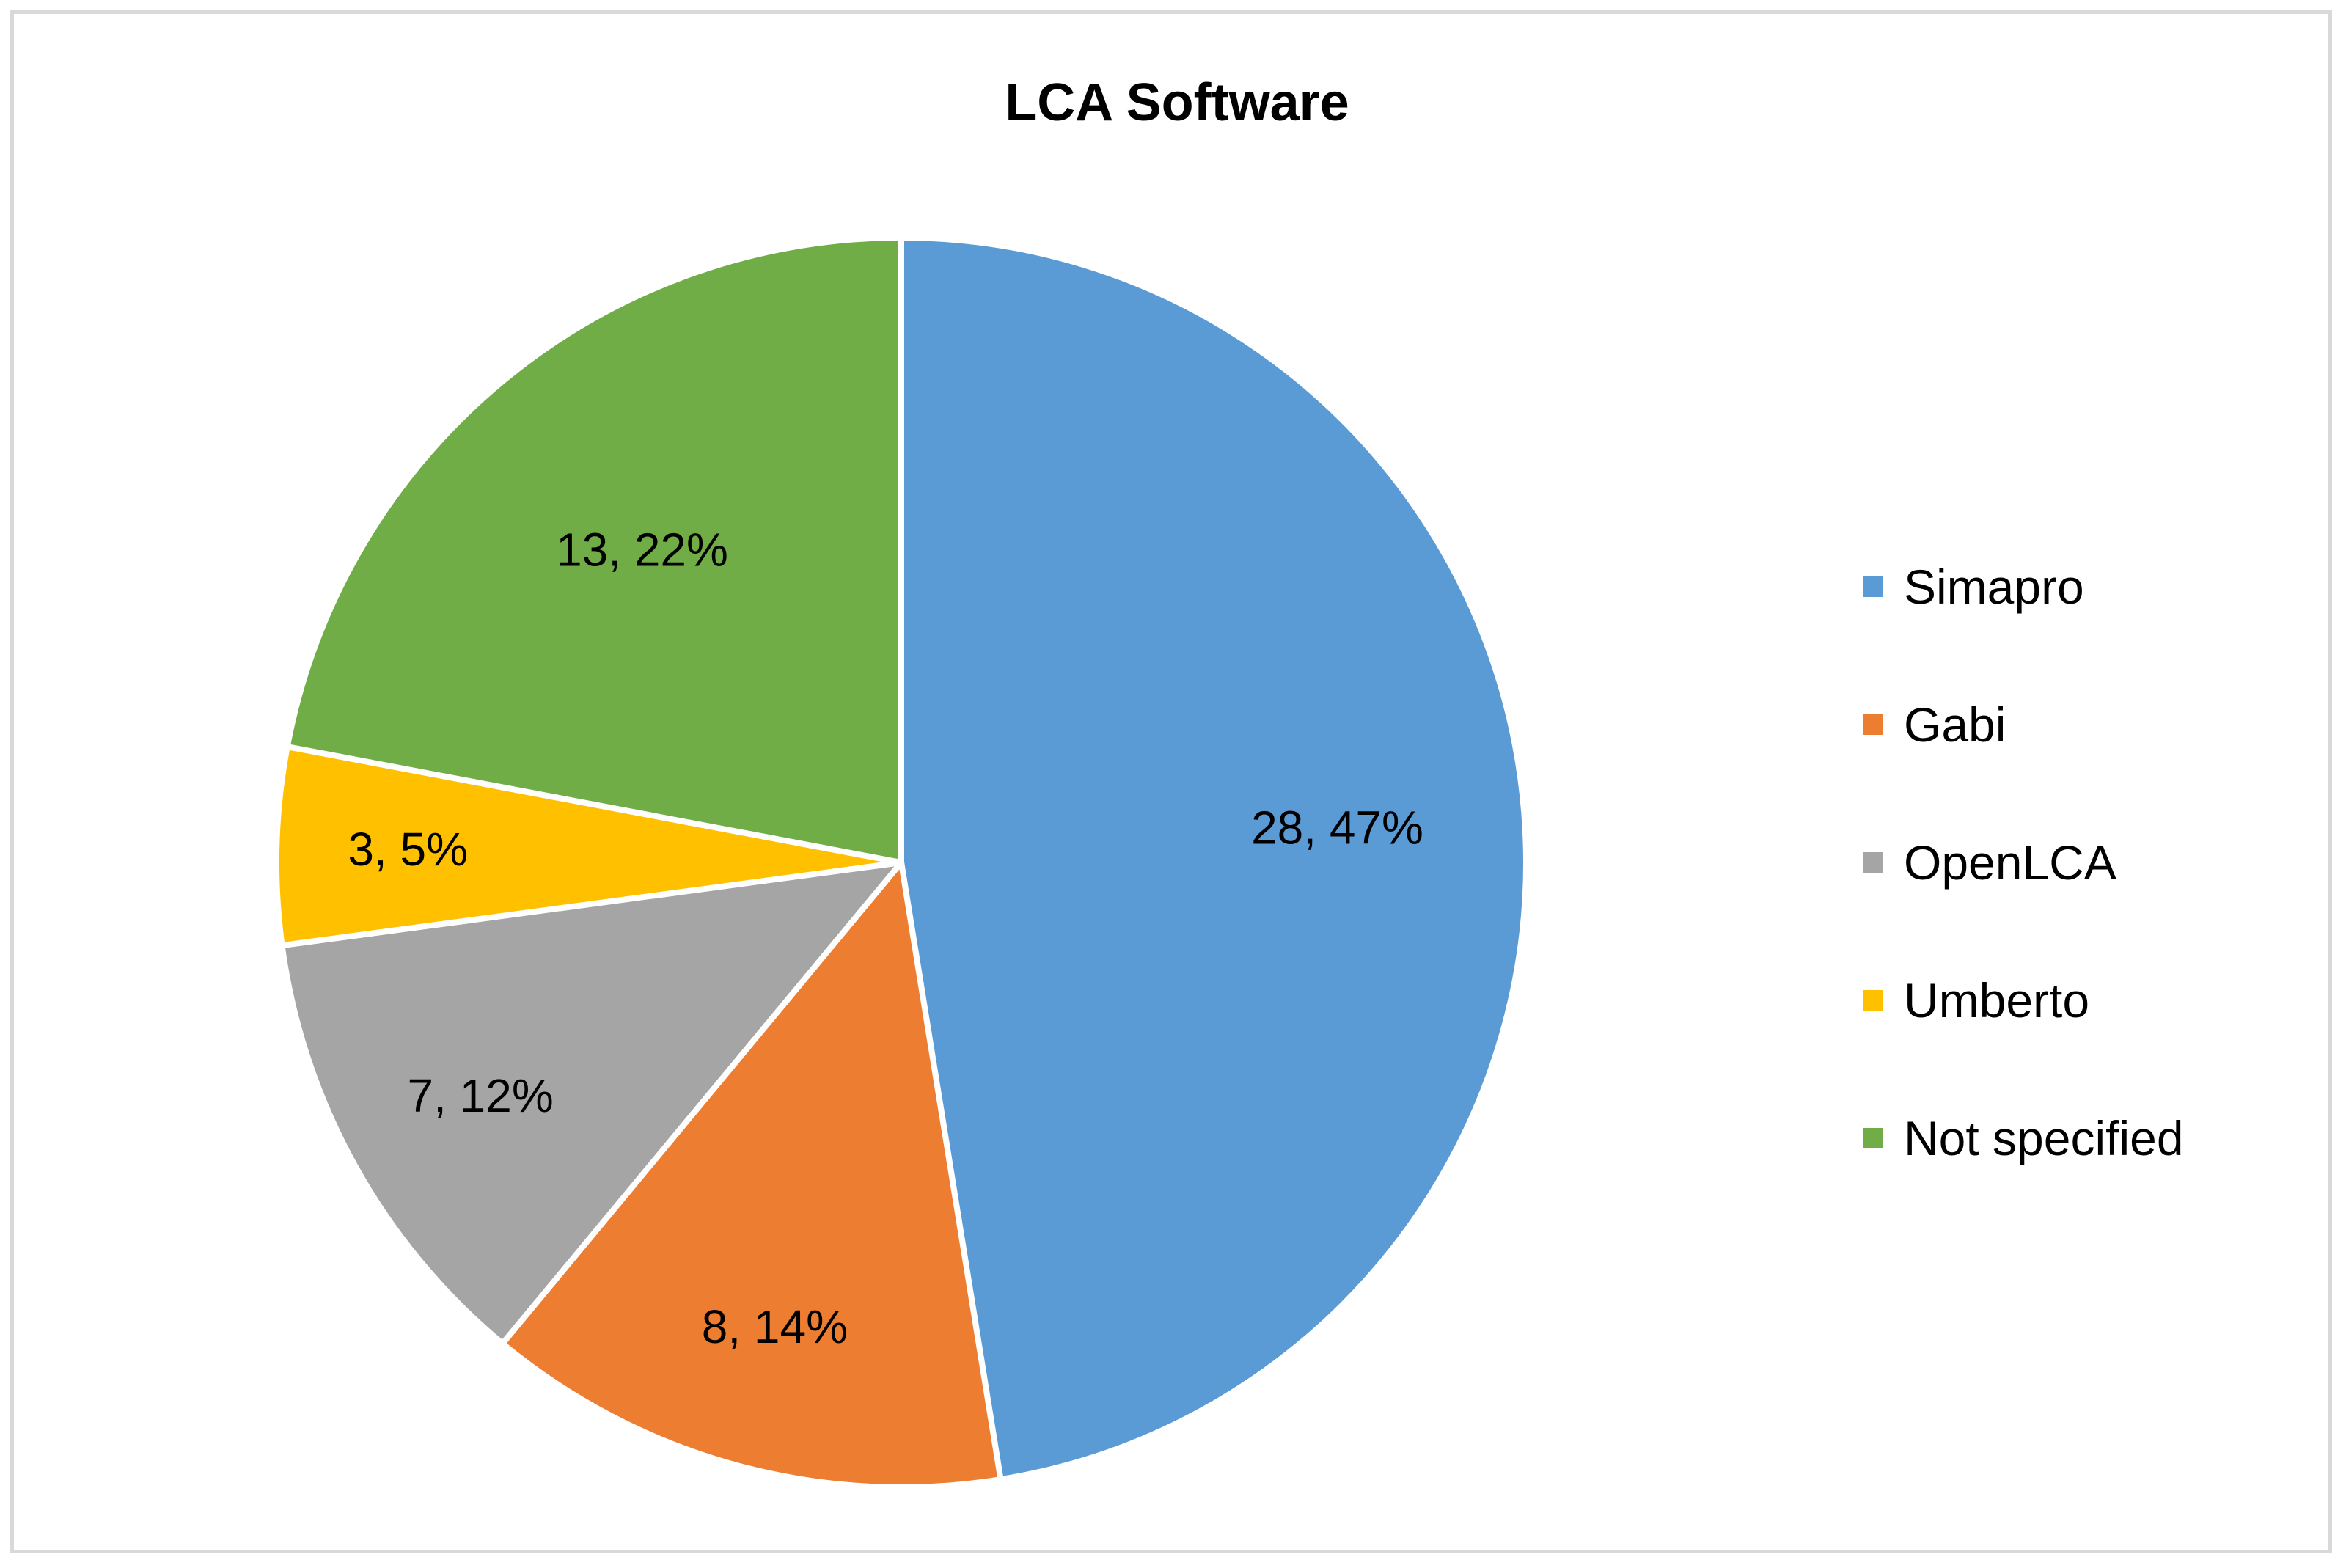  Describe the element at coordinates (1337, 827) in the screenshot. I see `data-label-simapro: 28, 47%` at that location.